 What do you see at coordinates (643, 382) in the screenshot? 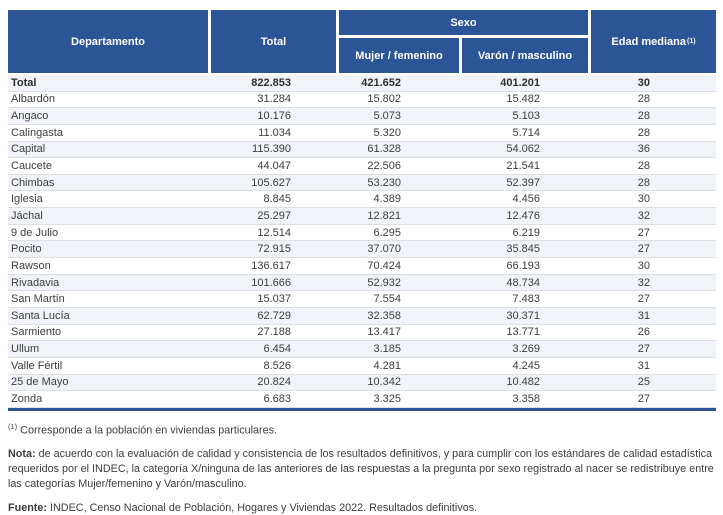
I see `cell-edad-mediana: 25` at bounding box center [643, 382].